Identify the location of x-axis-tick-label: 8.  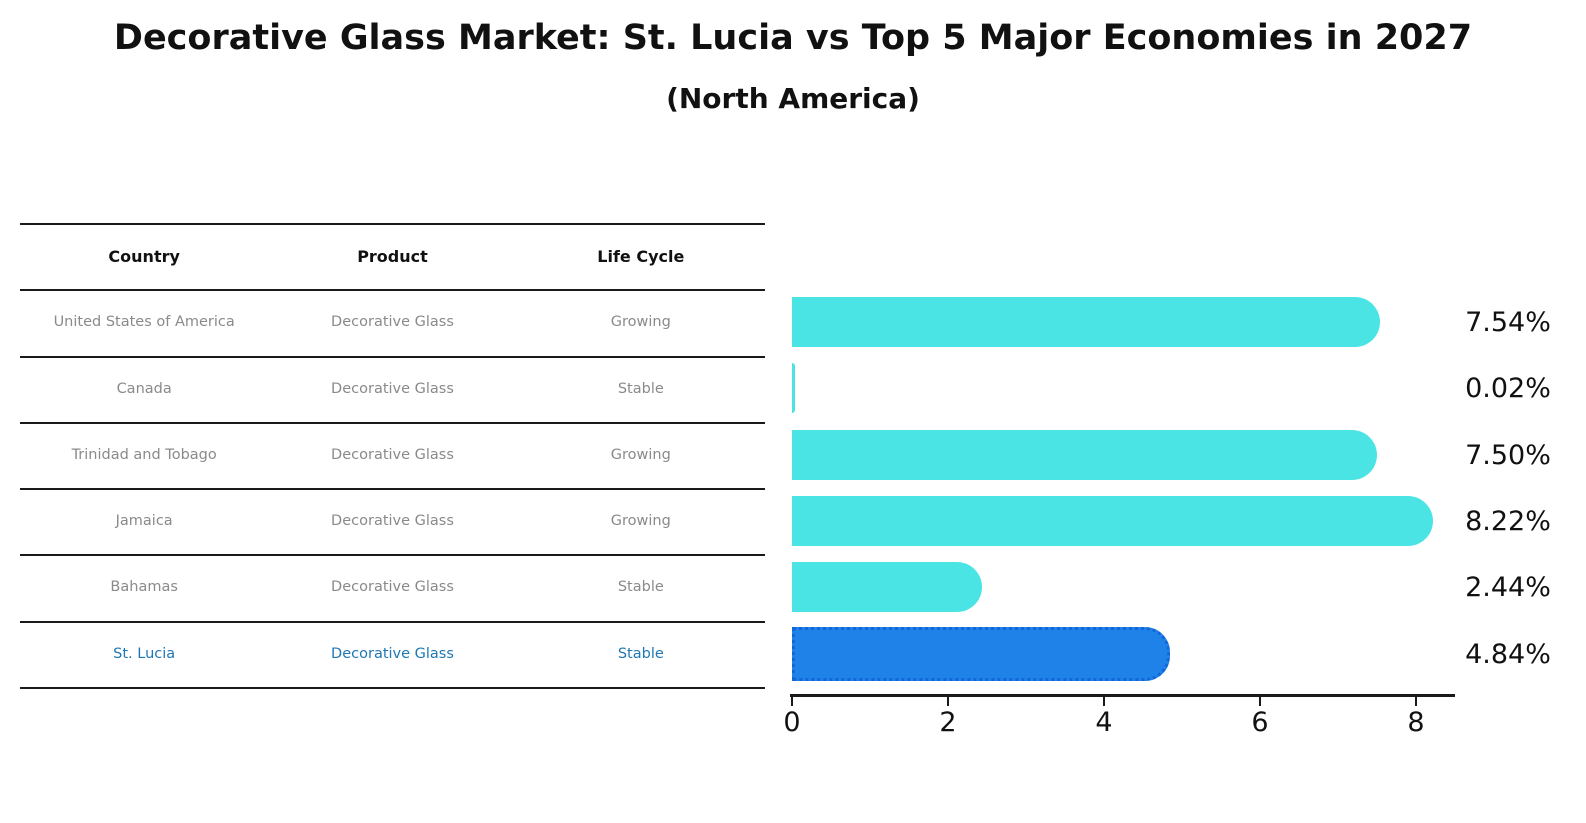
(1416, 722).